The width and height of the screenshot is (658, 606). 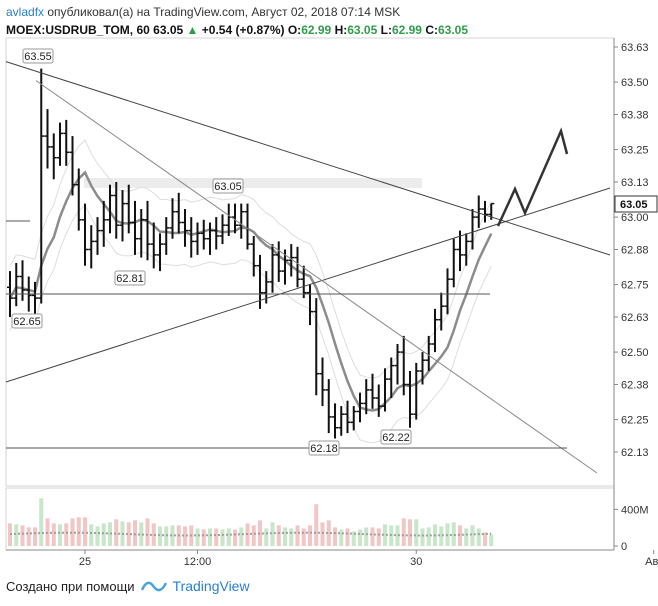 I want to click on price-axis-label: 63.00, so click(x=635, y=218).